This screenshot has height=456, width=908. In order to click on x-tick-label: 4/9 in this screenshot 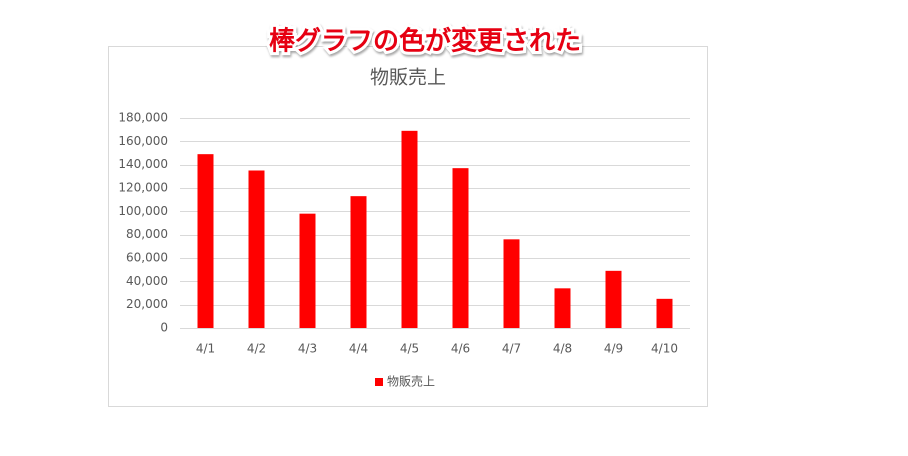, I will do `click(613, 349)`.